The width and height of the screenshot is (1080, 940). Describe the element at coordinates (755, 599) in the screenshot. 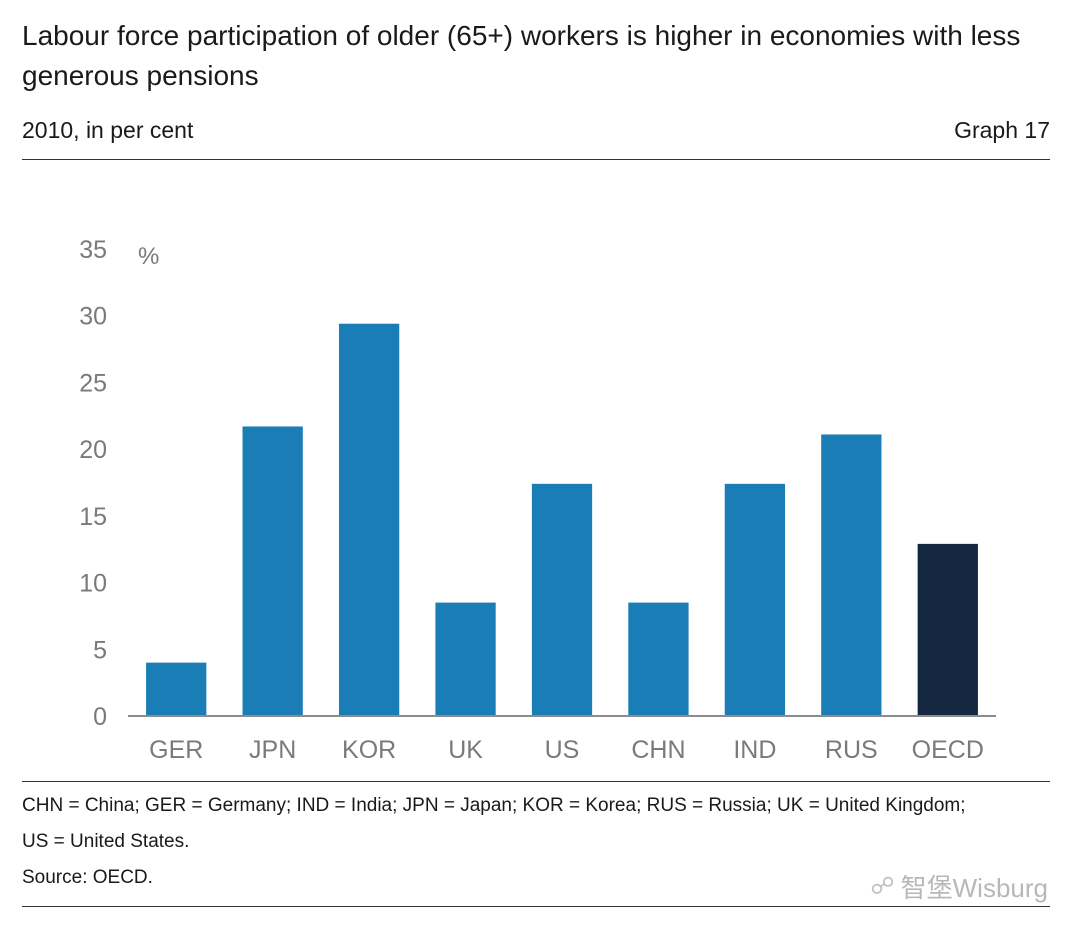

I see `bar-ind` at that location.